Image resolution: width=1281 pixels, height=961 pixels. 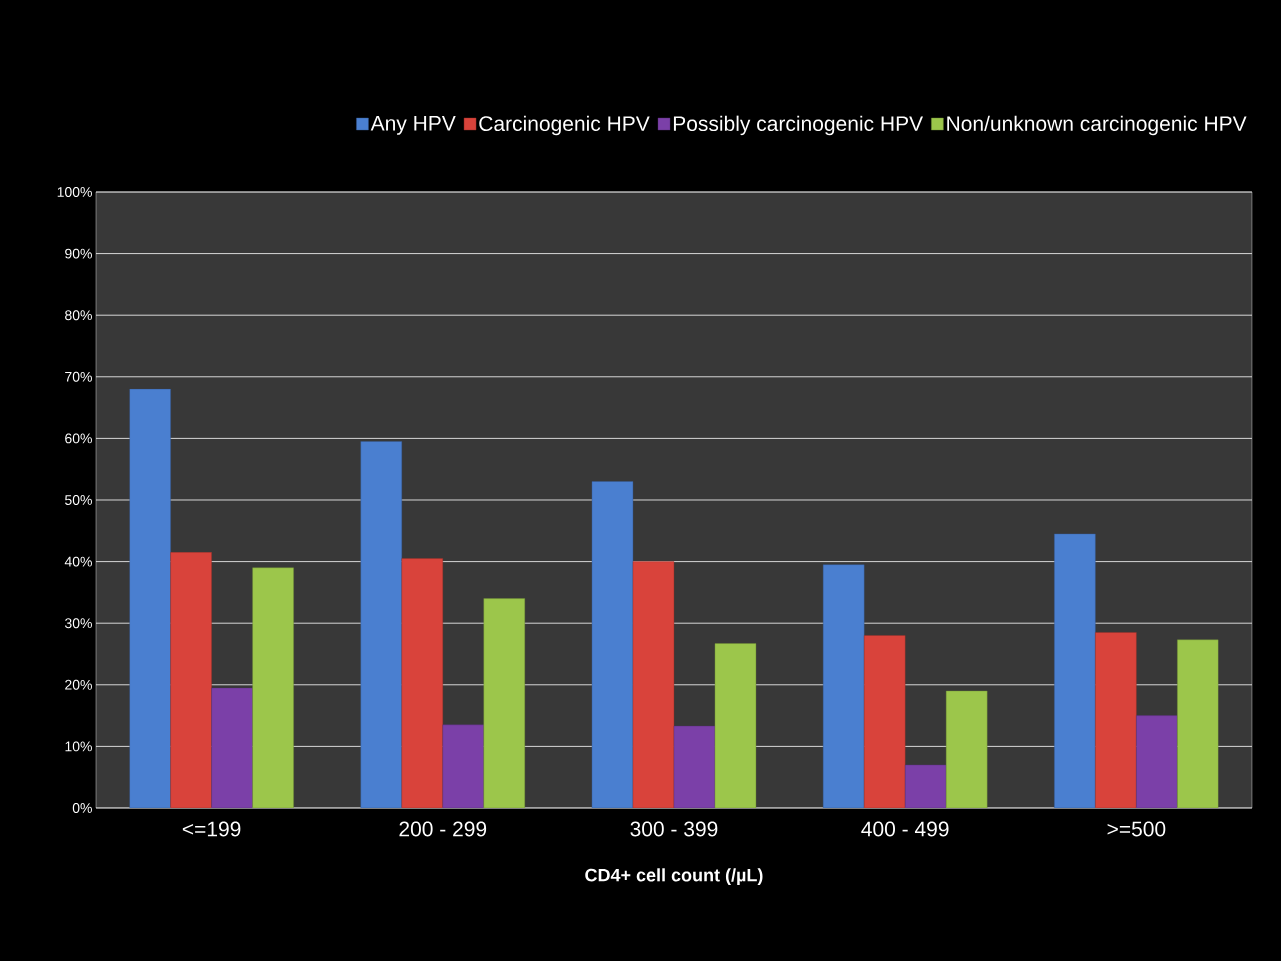 What do you see at coordinates (78, 561) in the screenshot?
I see `y-tick-label: 40%` at bounding box center [78, 561].